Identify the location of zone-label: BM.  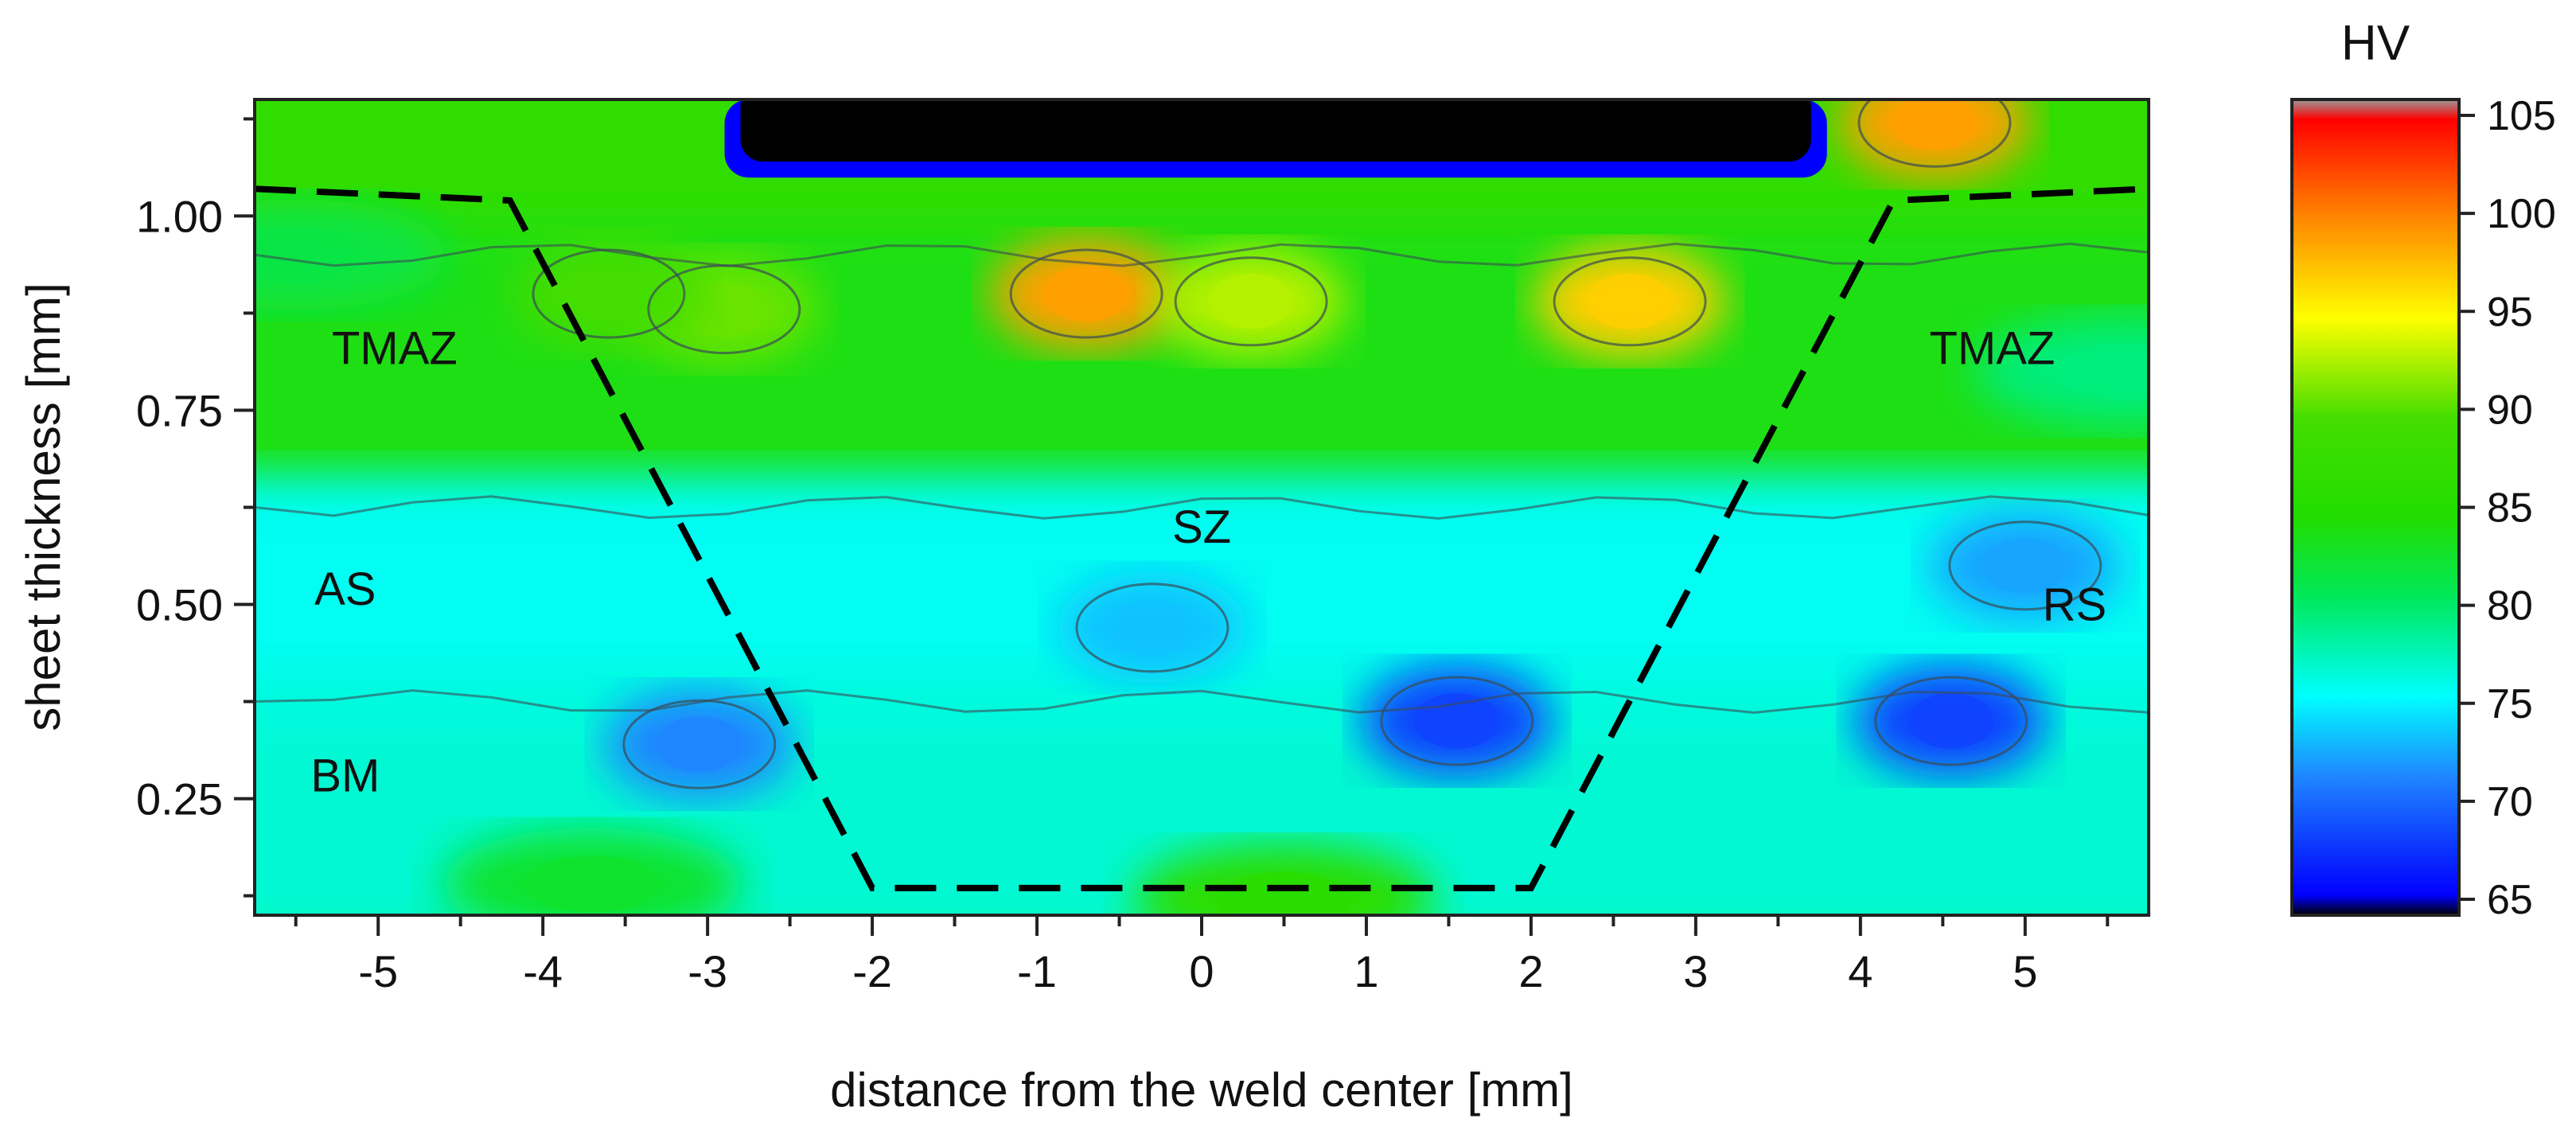
(345, 775).